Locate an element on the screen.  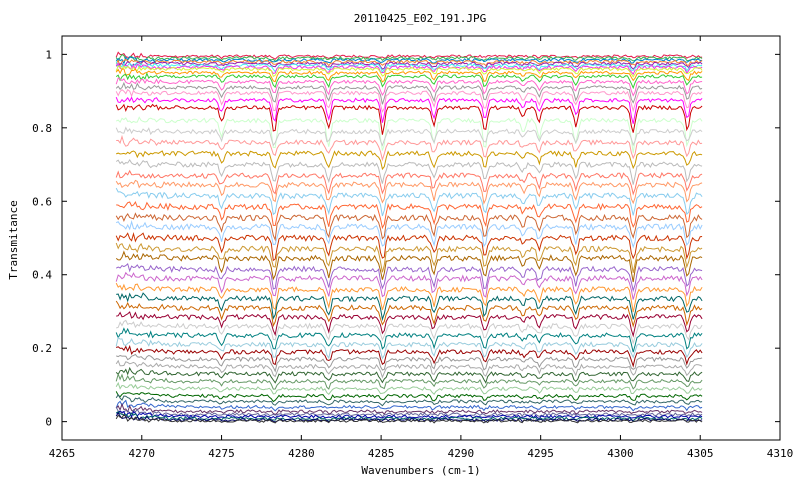
x-tick-label: 4290 is located at coordinates (461, 453).